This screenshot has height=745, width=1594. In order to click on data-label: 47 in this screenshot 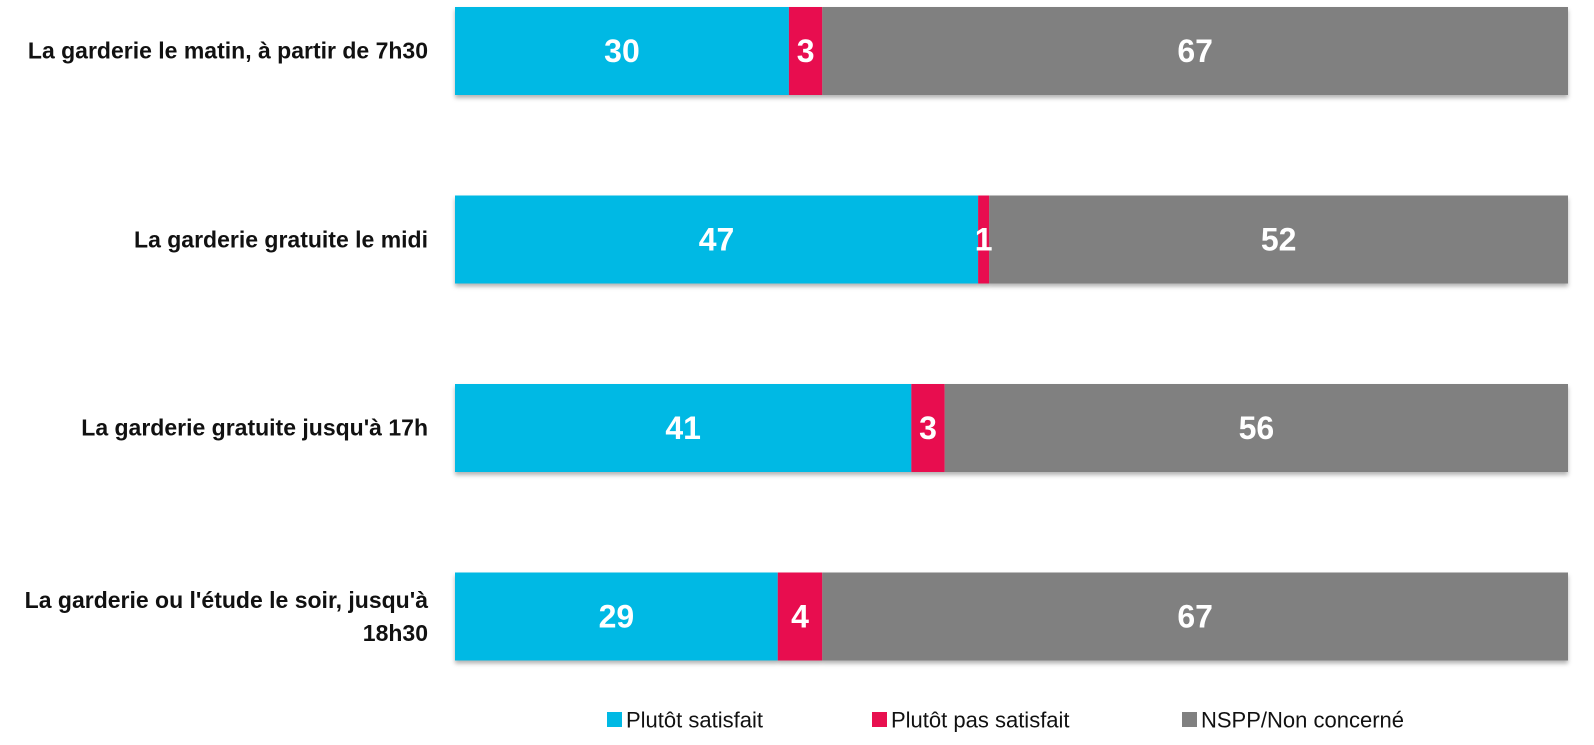, I will do `click(717, 240)`.